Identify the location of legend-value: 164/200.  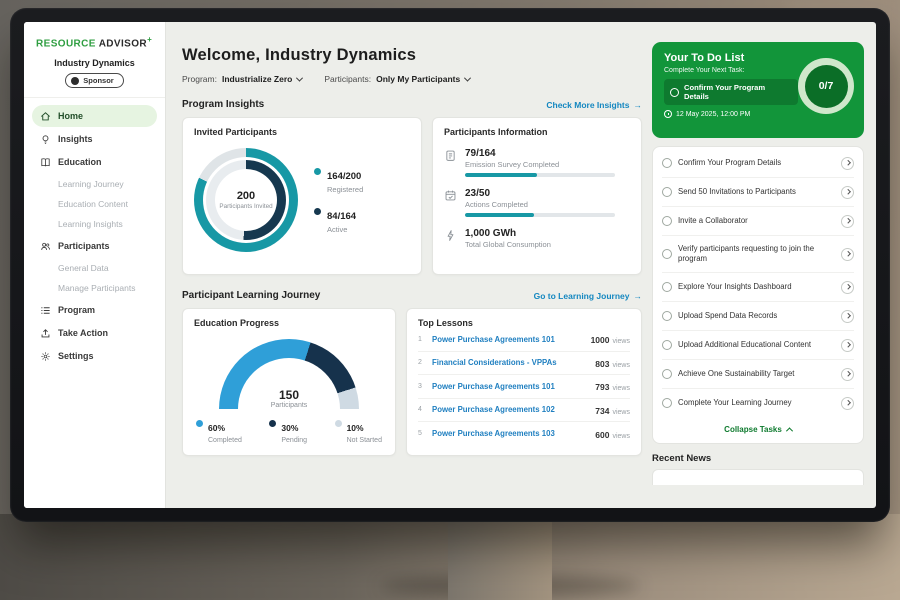
(344, 176).